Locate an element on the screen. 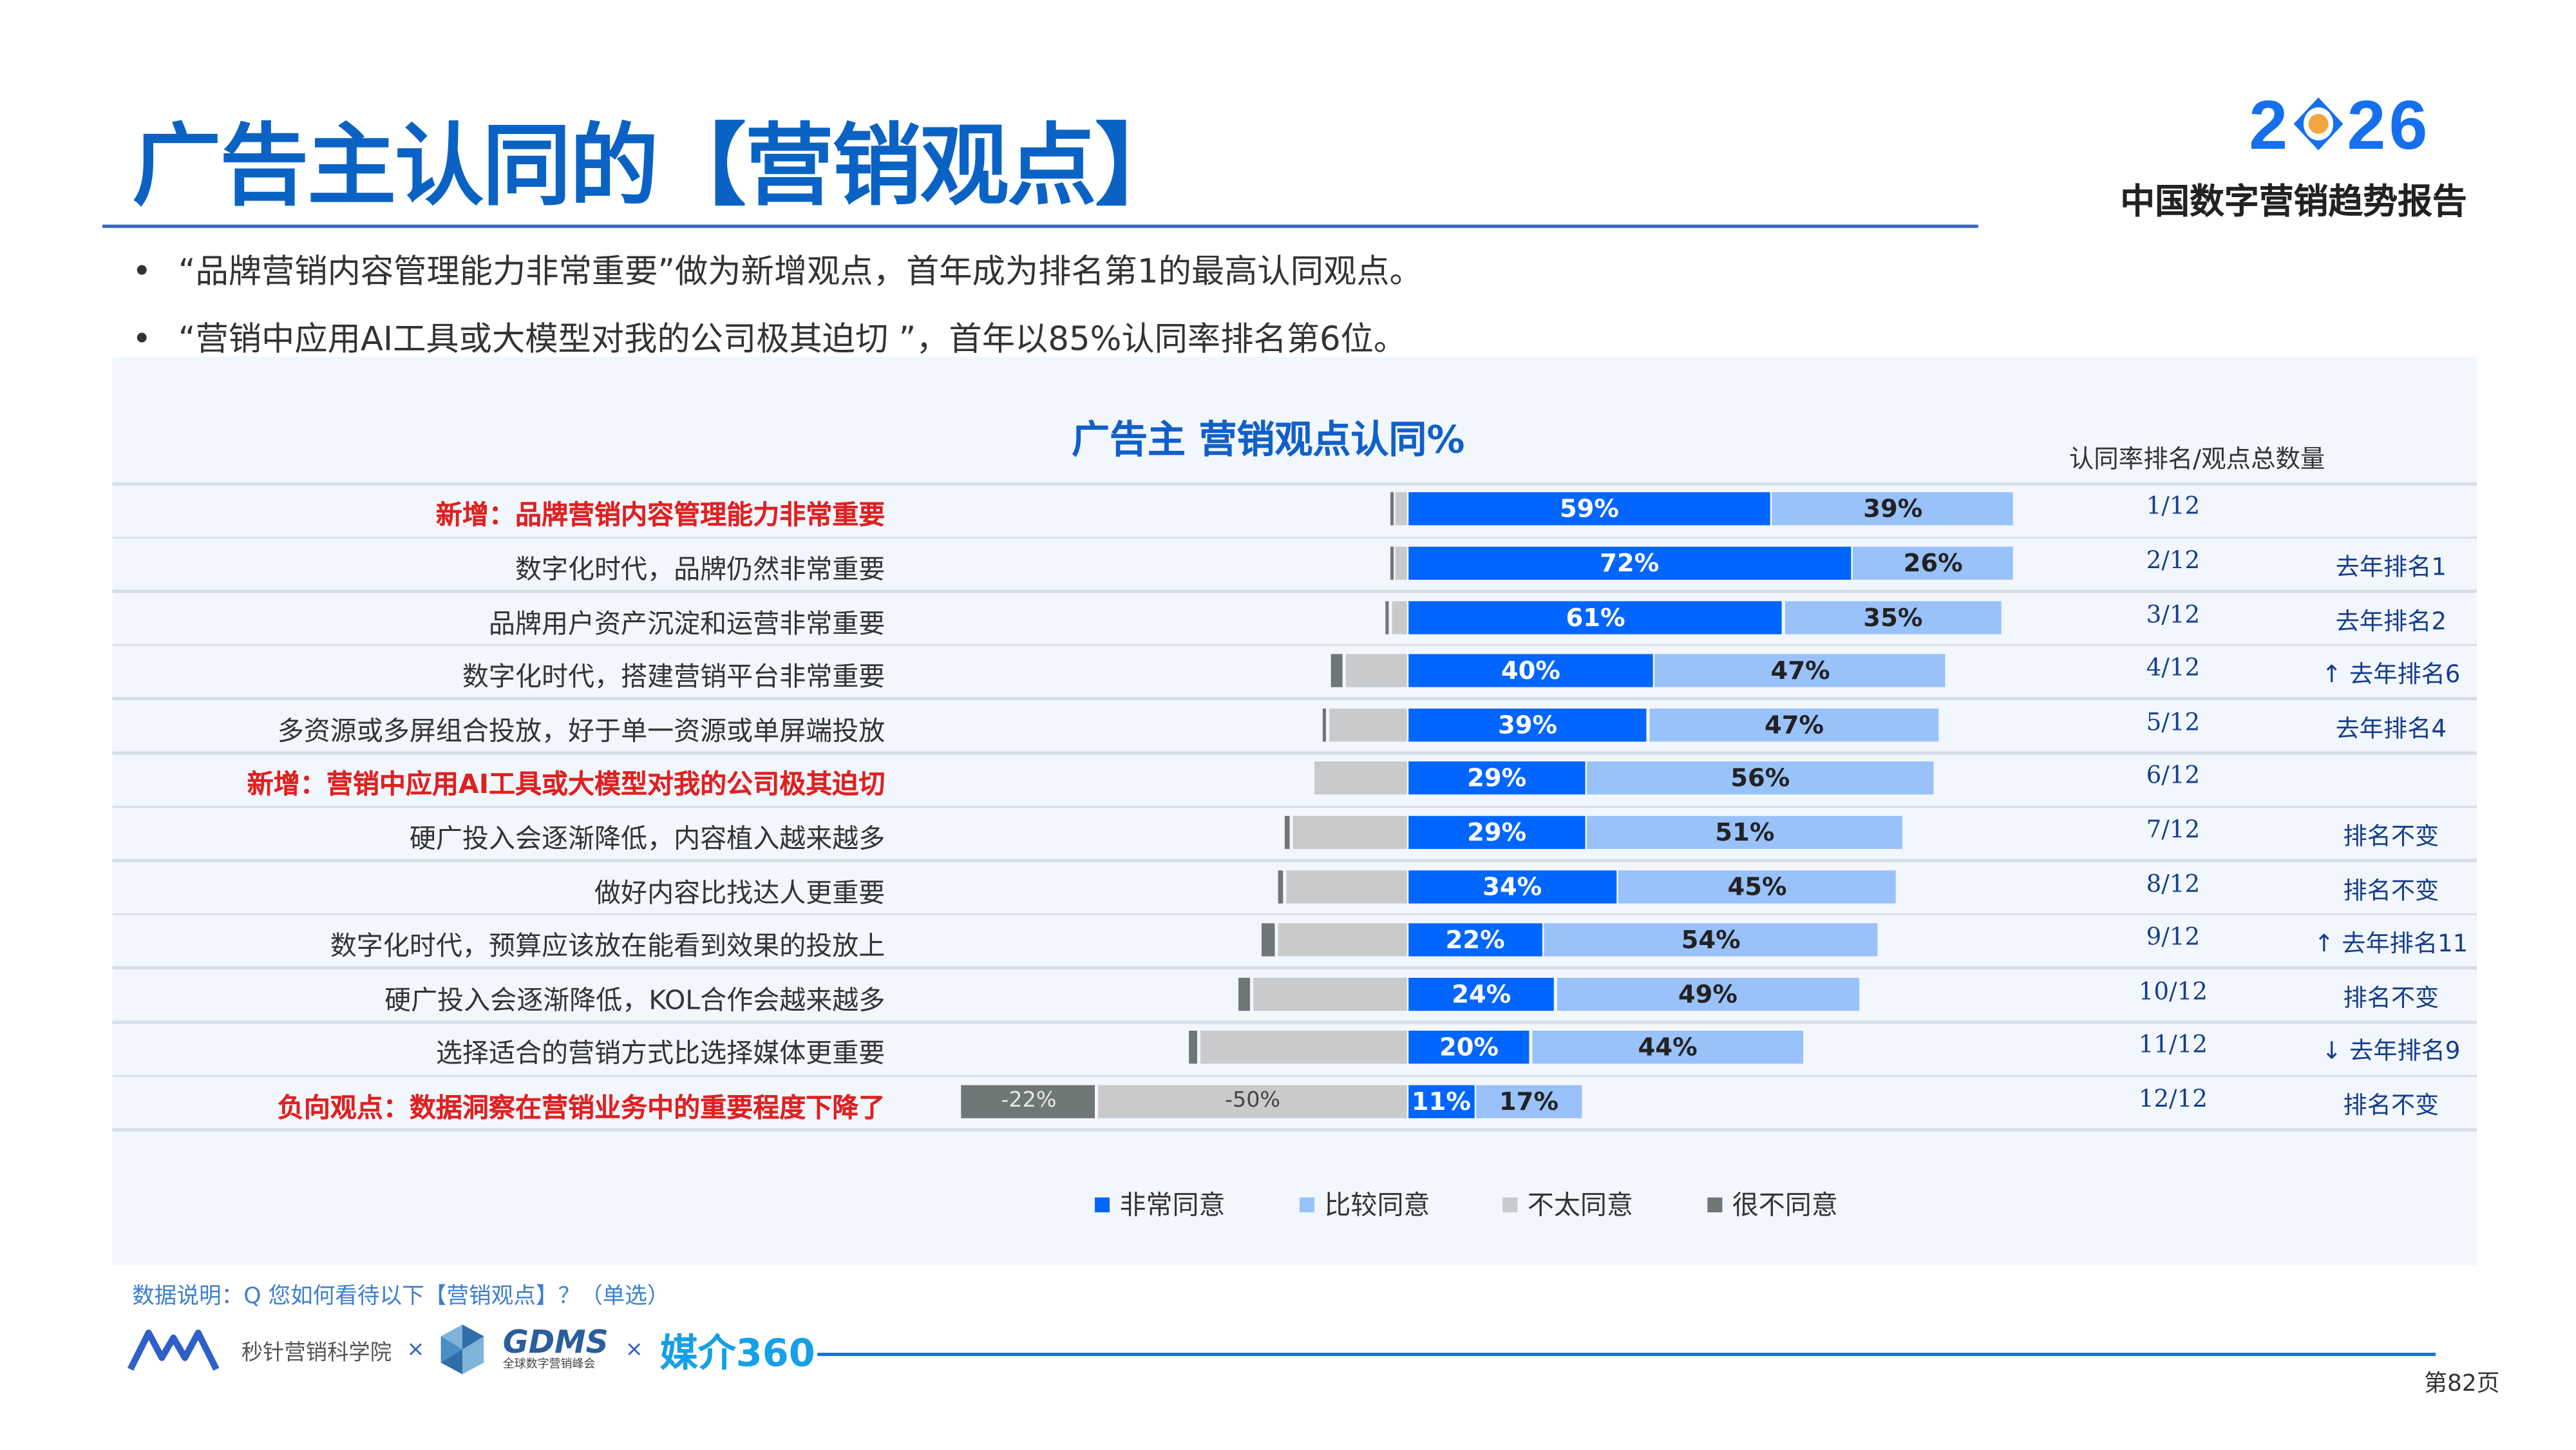  rank-change-note: ↑ 去年排名11 is located at coordinates (2391, 945).